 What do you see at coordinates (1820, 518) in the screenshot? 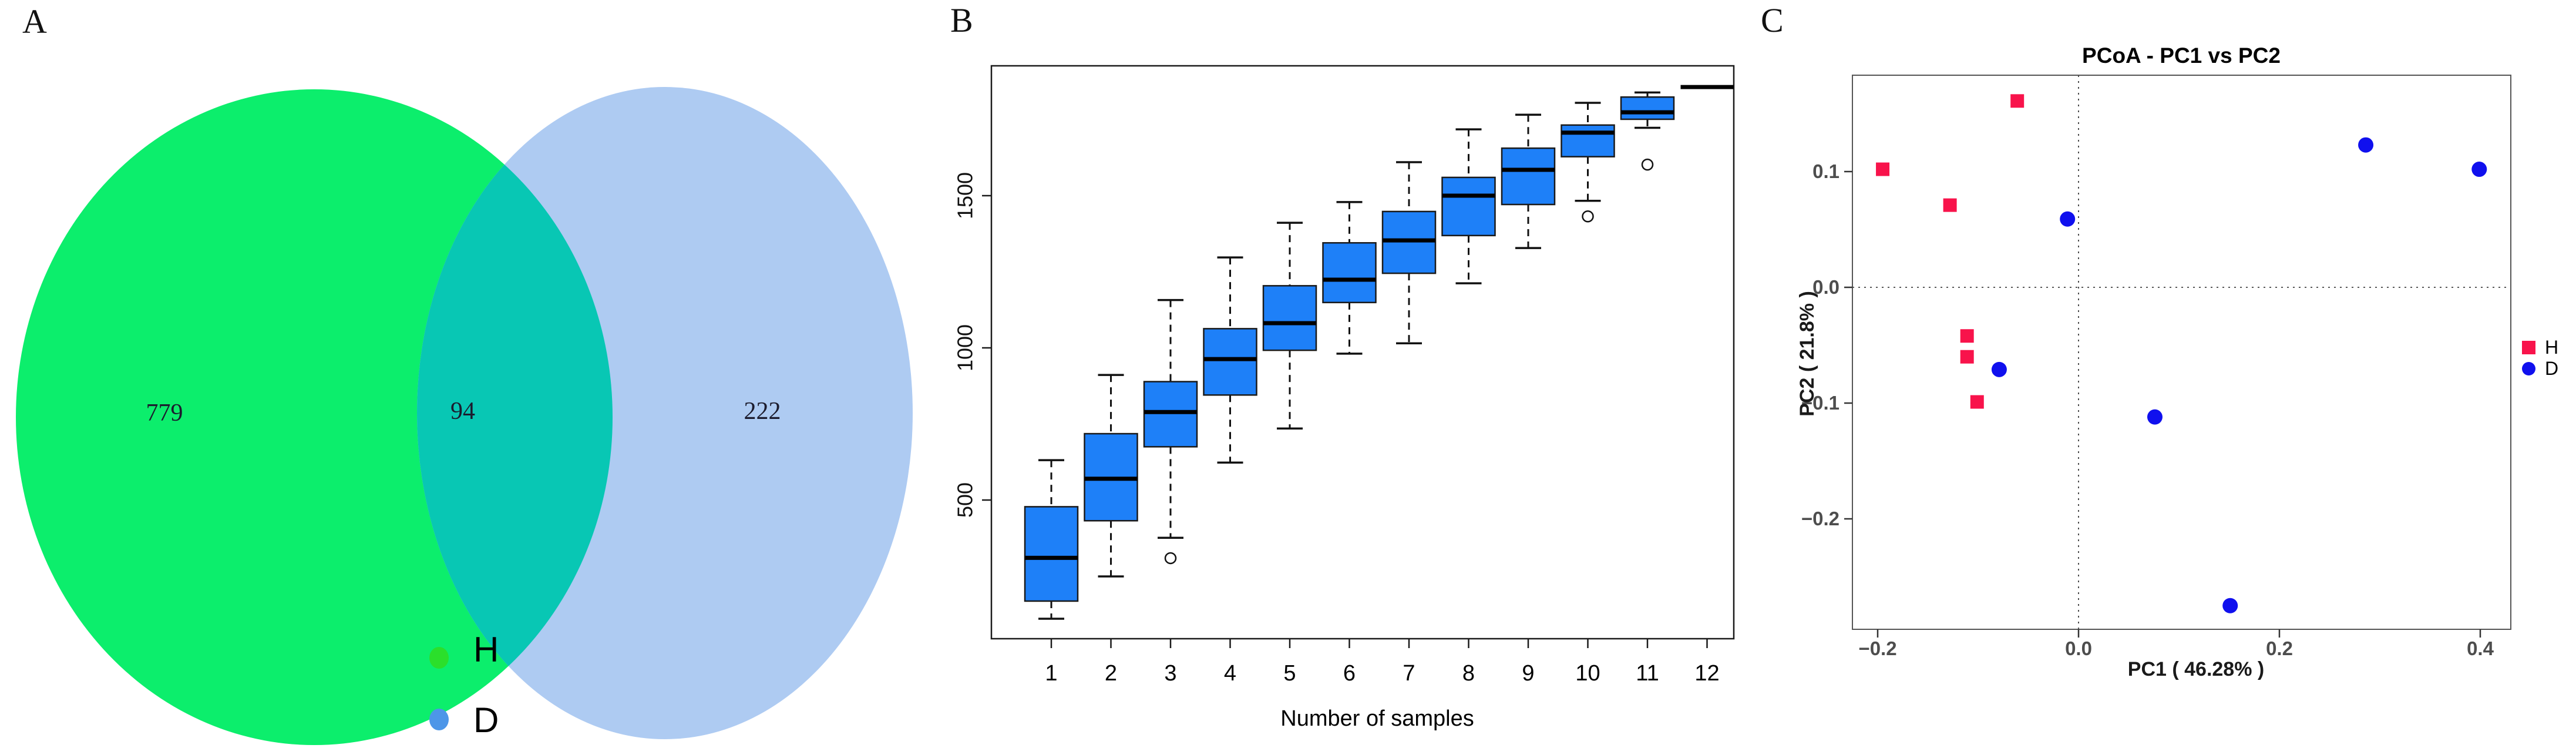
I see `y-tick-label: −0.2` at bounding box center [1820, 518].